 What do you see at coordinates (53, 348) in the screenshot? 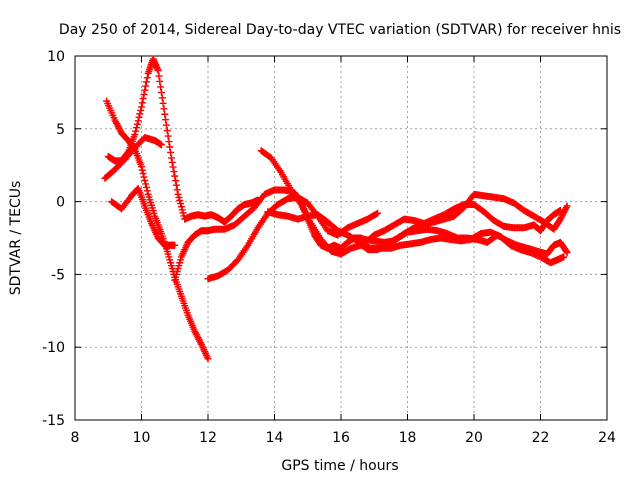
I see `y-tick-label: -10` at bounding box center [53, 348].